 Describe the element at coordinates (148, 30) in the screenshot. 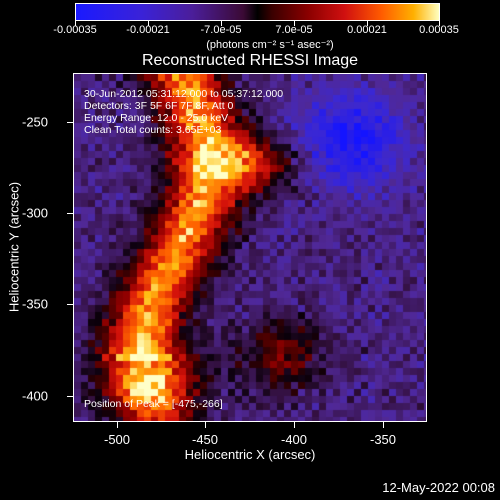

I see `colorbar-label: -0.00021` at that location.